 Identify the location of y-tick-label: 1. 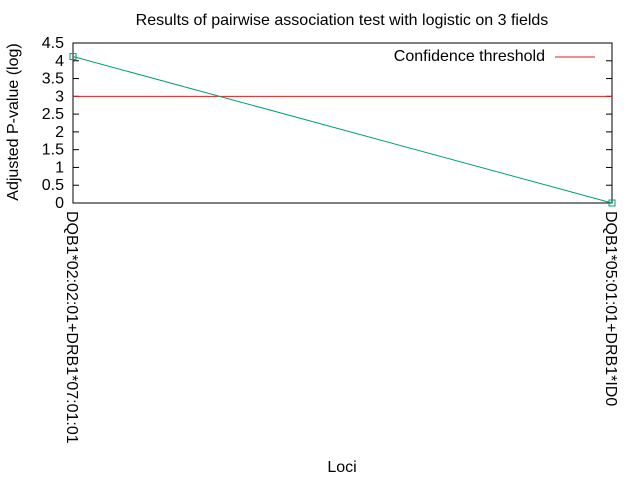
(59, 167).